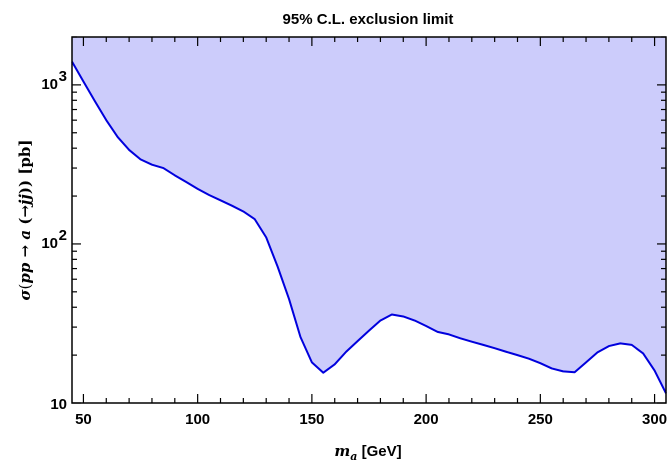 The height and width of the screenshot is (464, 669). Describe the element at coordinates (540, 419) in the screenshot. I see `x-tick-label: 250` at that location.